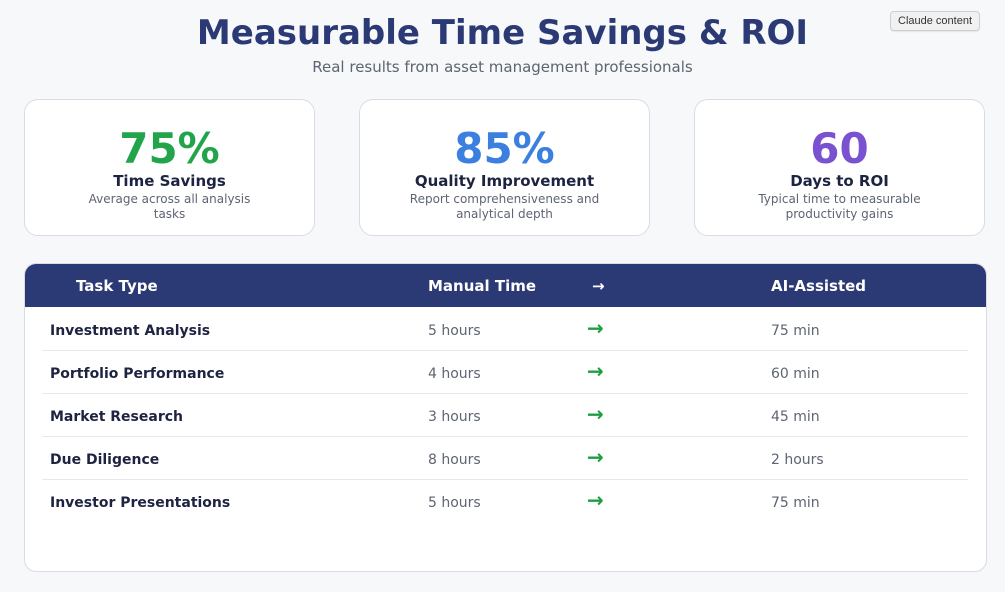 The width and height of the screenshot is (1005, 592). What do you see at coordinates (137, 374) in the screenshot?
I see `task-cell: Portfolio Performance` at bounding box center [137, 374].